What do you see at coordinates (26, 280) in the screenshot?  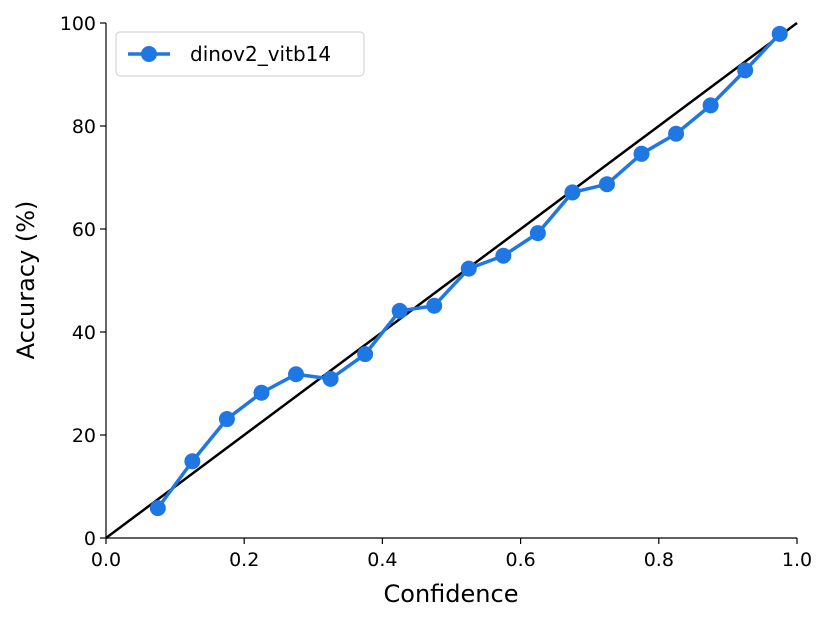 I see `y-axis-title: Accuracy (%)` at bounding box center [26, 280].